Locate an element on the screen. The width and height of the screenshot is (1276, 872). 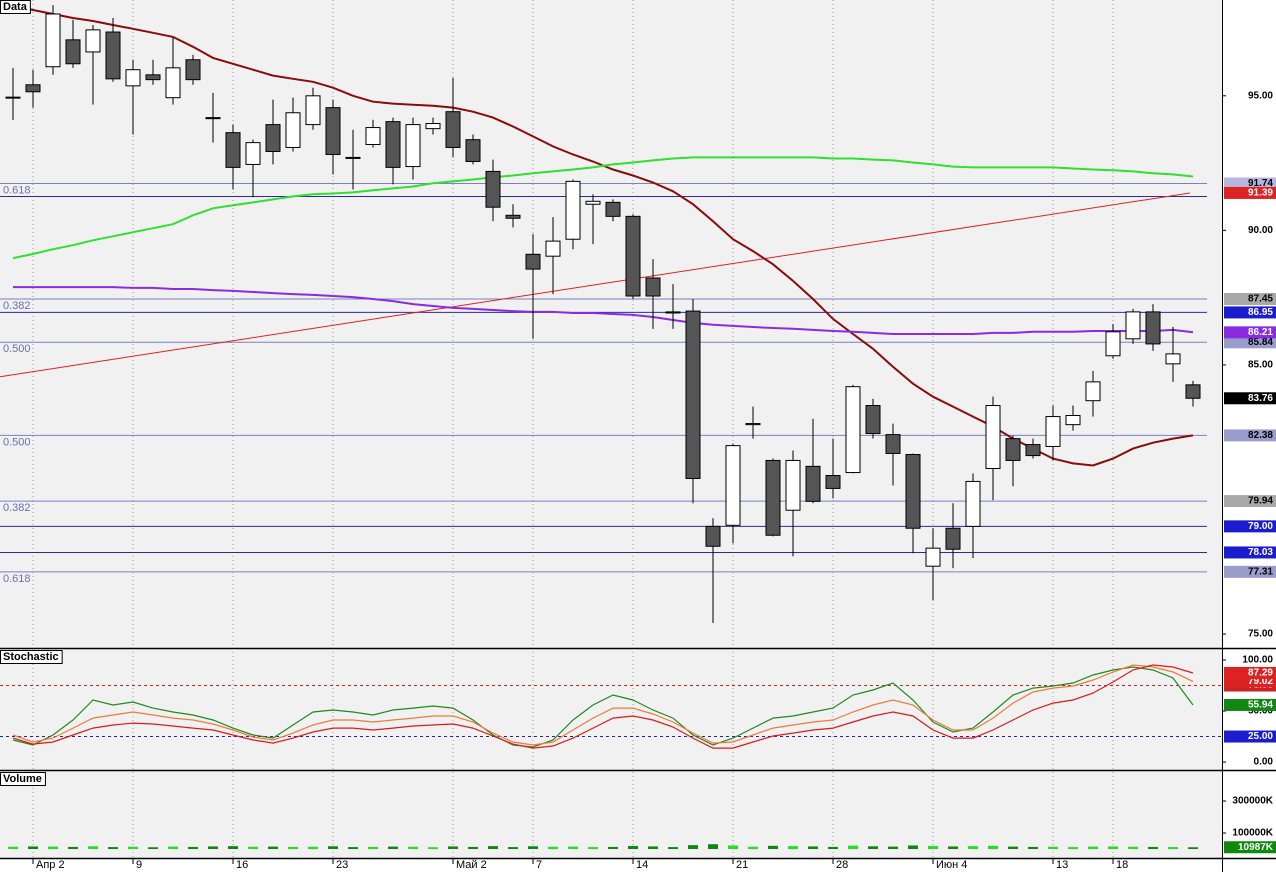
fib-label: 0.618 is located at coordinates (17, 190).